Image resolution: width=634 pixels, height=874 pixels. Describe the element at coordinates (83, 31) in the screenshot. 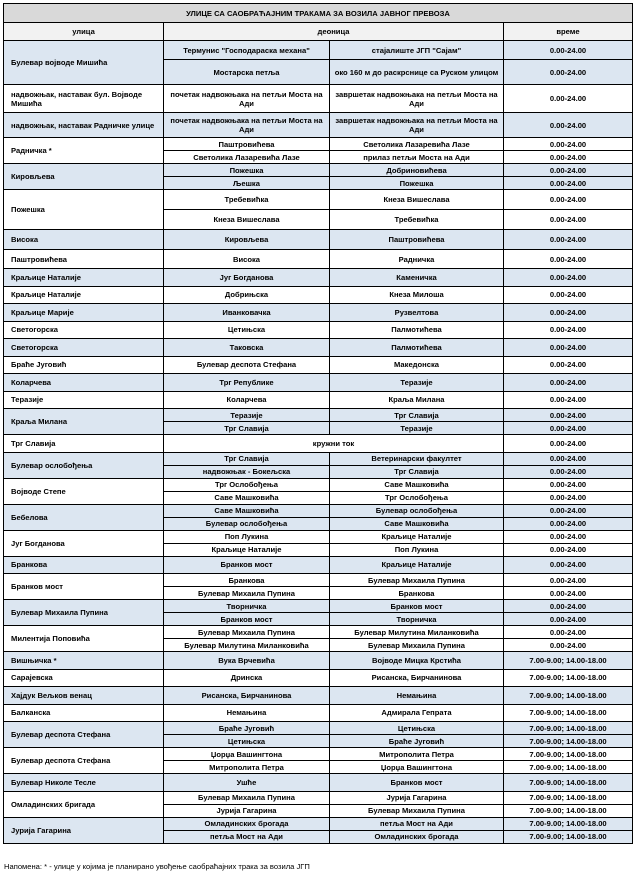

I see `header-street: улица` at that location.